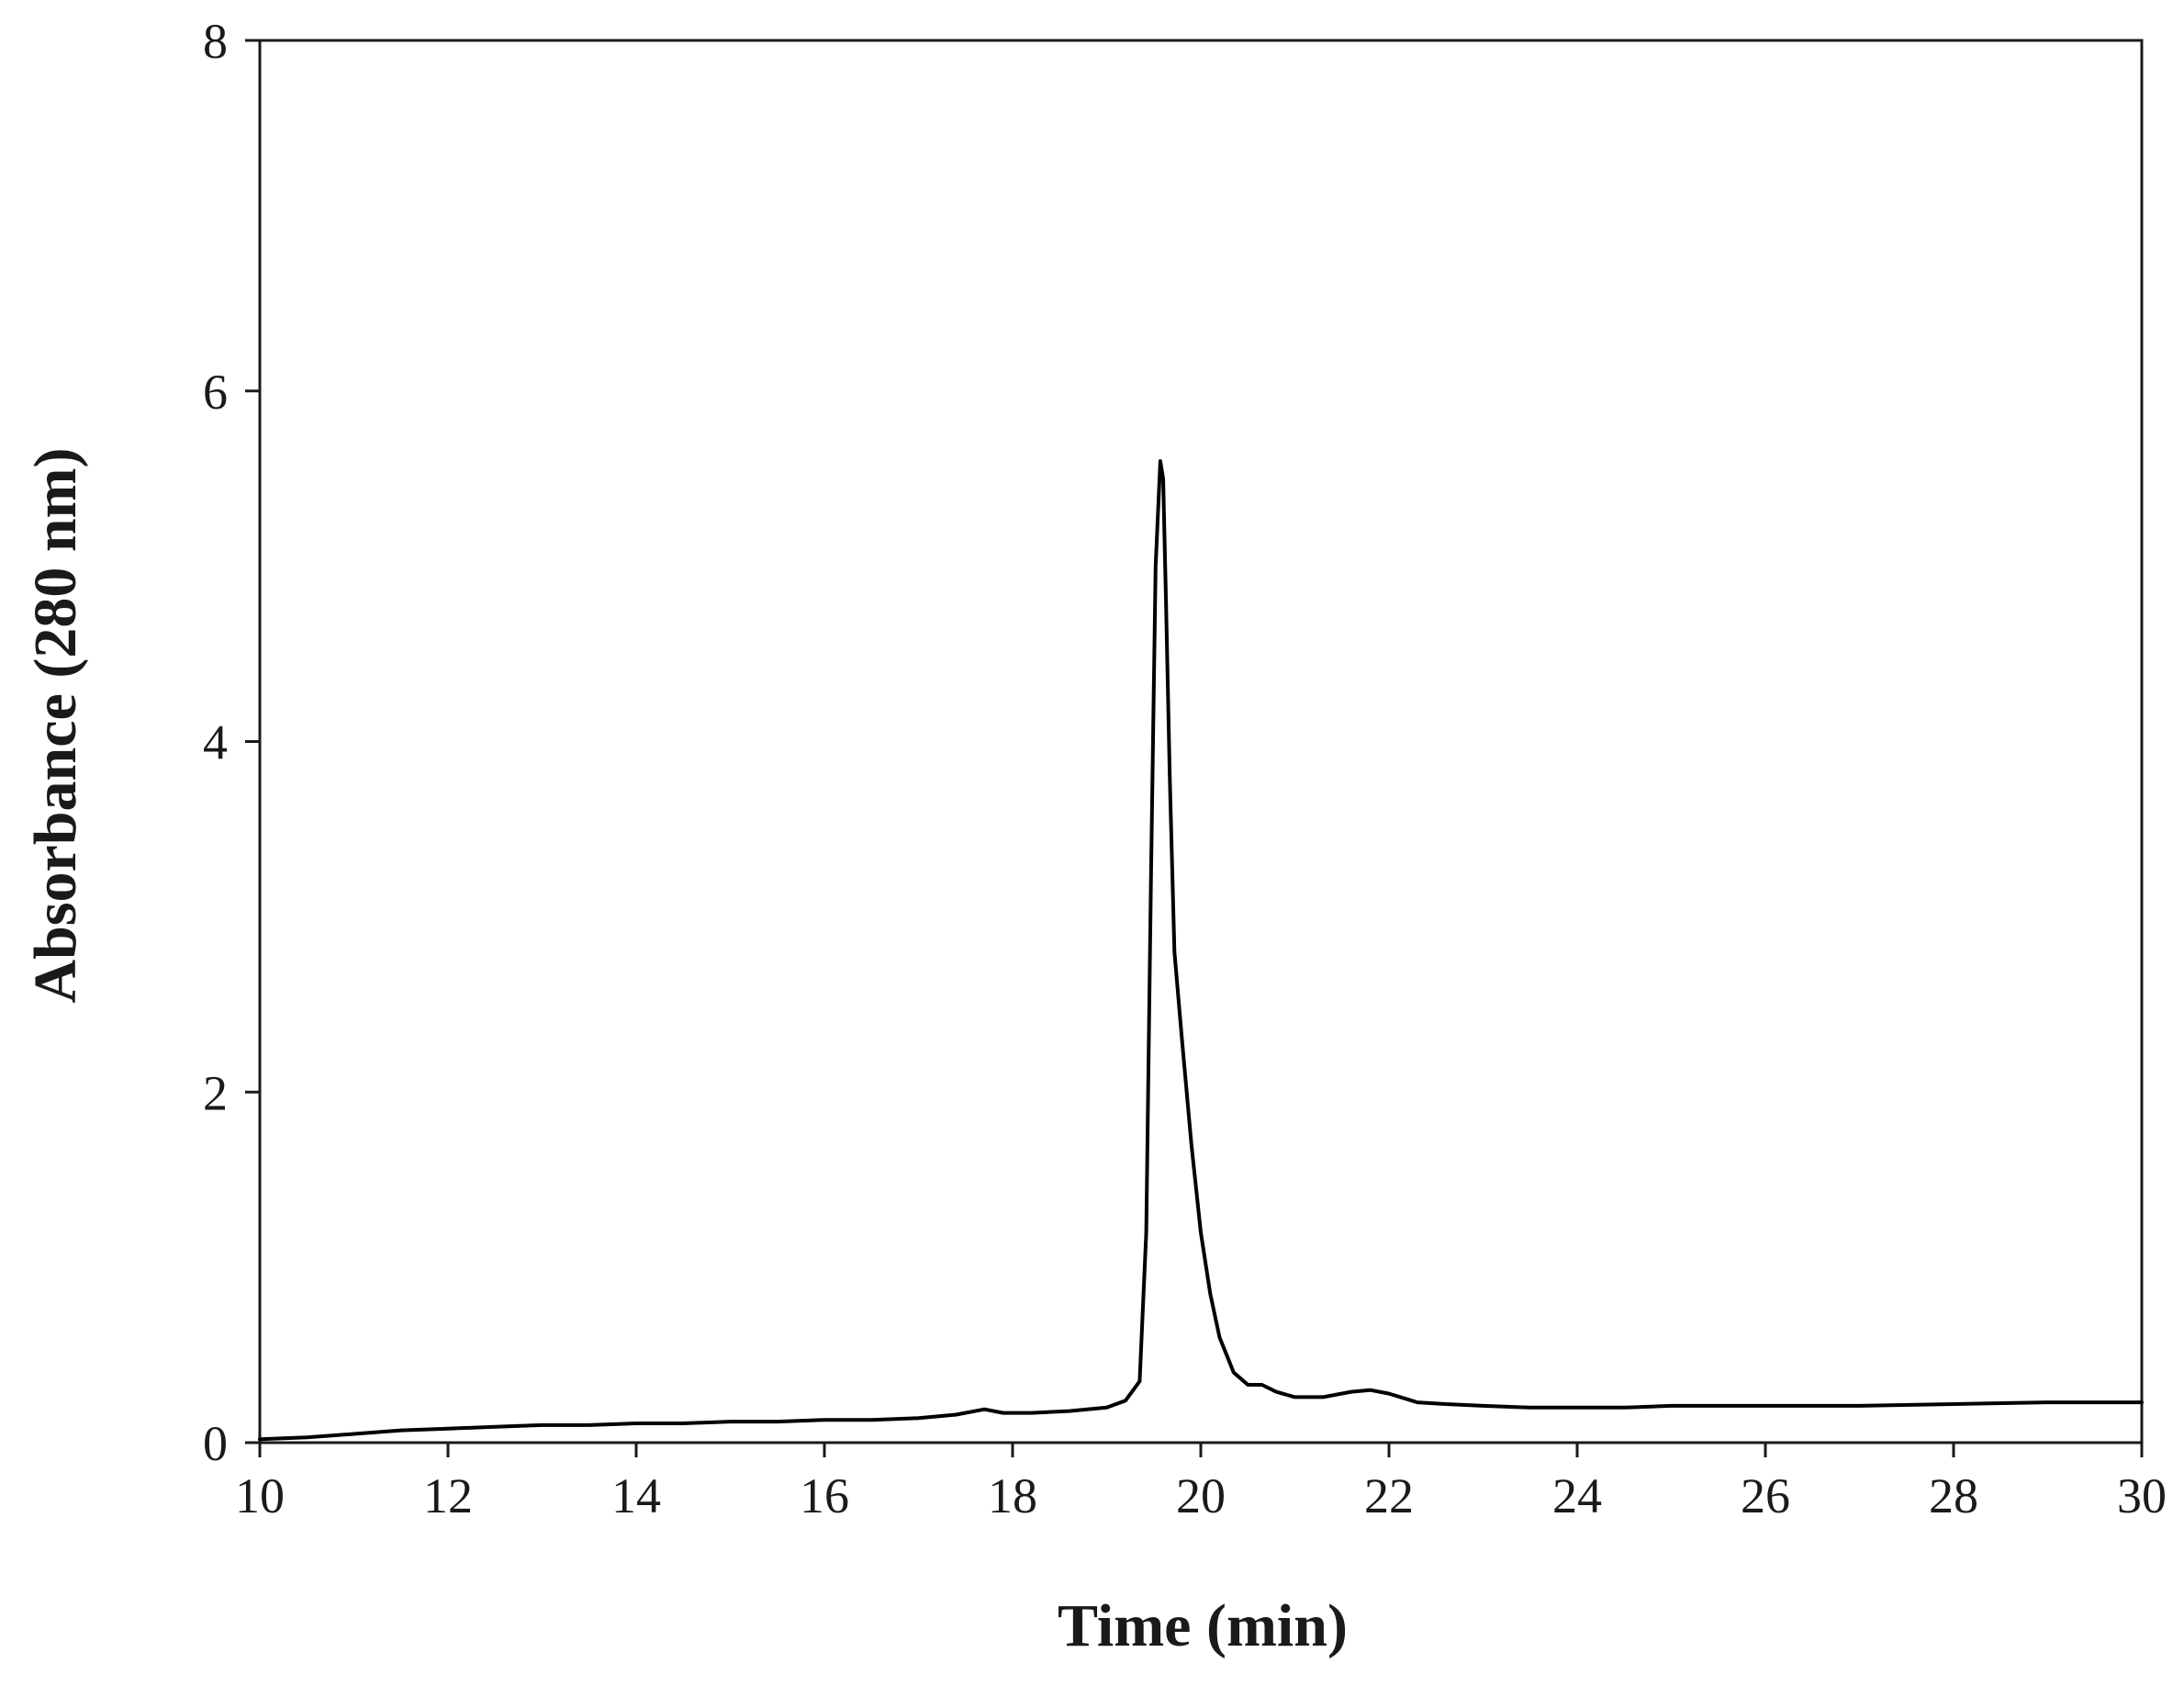 Image resolution: width=2184 pixels, height=1686 pixels. What do you see at coordinates (1953, 1495) in the screenshot?
I see `x-tick-label: 28` at bounding box center [1953, 1495].